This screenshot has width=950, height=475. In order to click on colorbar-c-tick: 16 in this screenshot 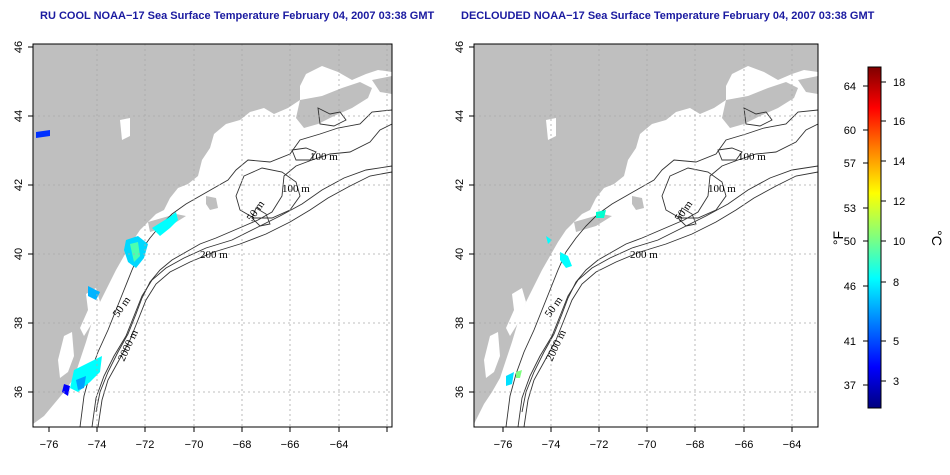, I will do `click(899, 122)`.